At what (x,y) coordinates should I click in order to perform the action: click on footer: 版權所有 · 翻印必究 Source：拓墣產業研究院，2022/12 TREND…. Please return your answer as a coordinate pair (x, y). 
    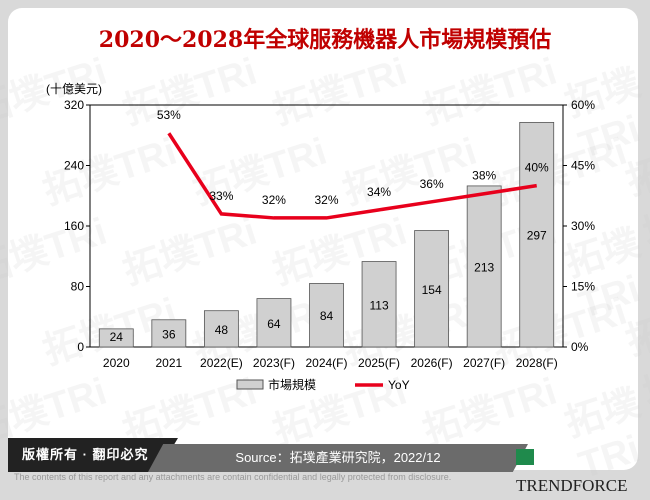
    Looking at the image, I should click on (323, 466).